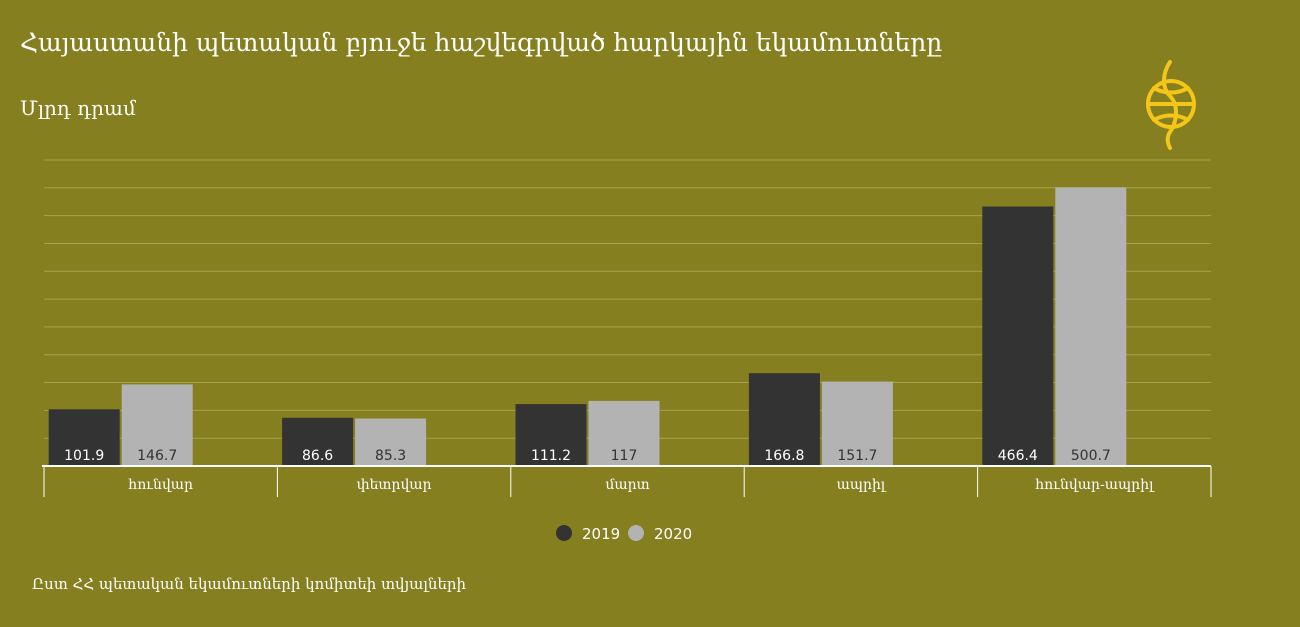 Image resolution: width=1300 pixels, height=627 pixels. Describe the element at coordinates (84, 456) in the screenshot. I see `data-label: 101.9` at that location.